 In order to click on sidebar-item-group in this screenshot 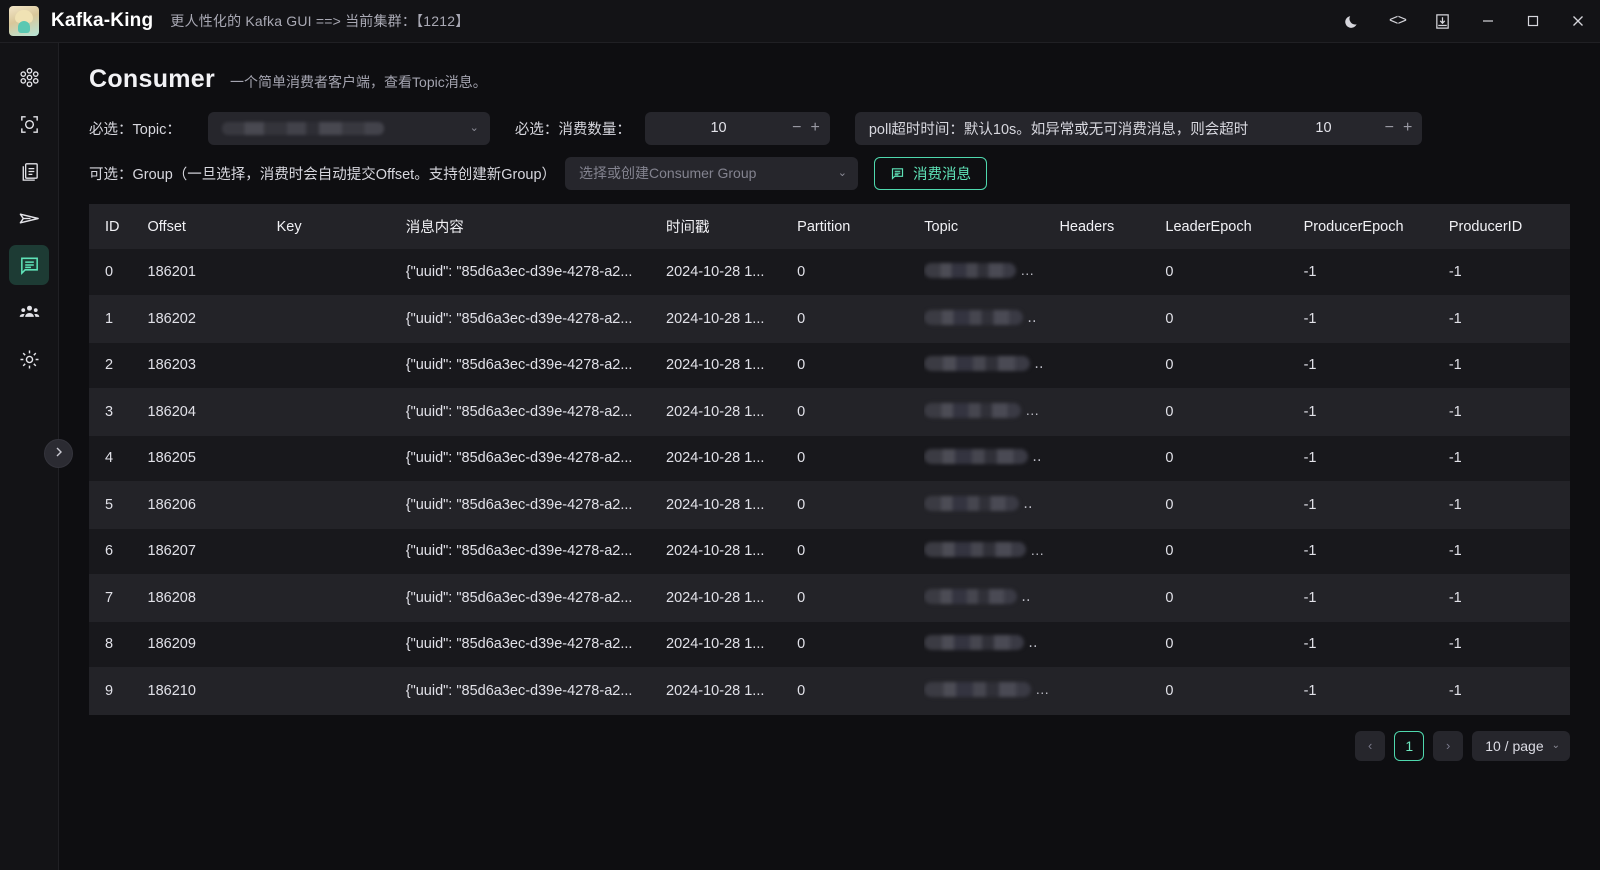, I will do `click(29, 312)`.